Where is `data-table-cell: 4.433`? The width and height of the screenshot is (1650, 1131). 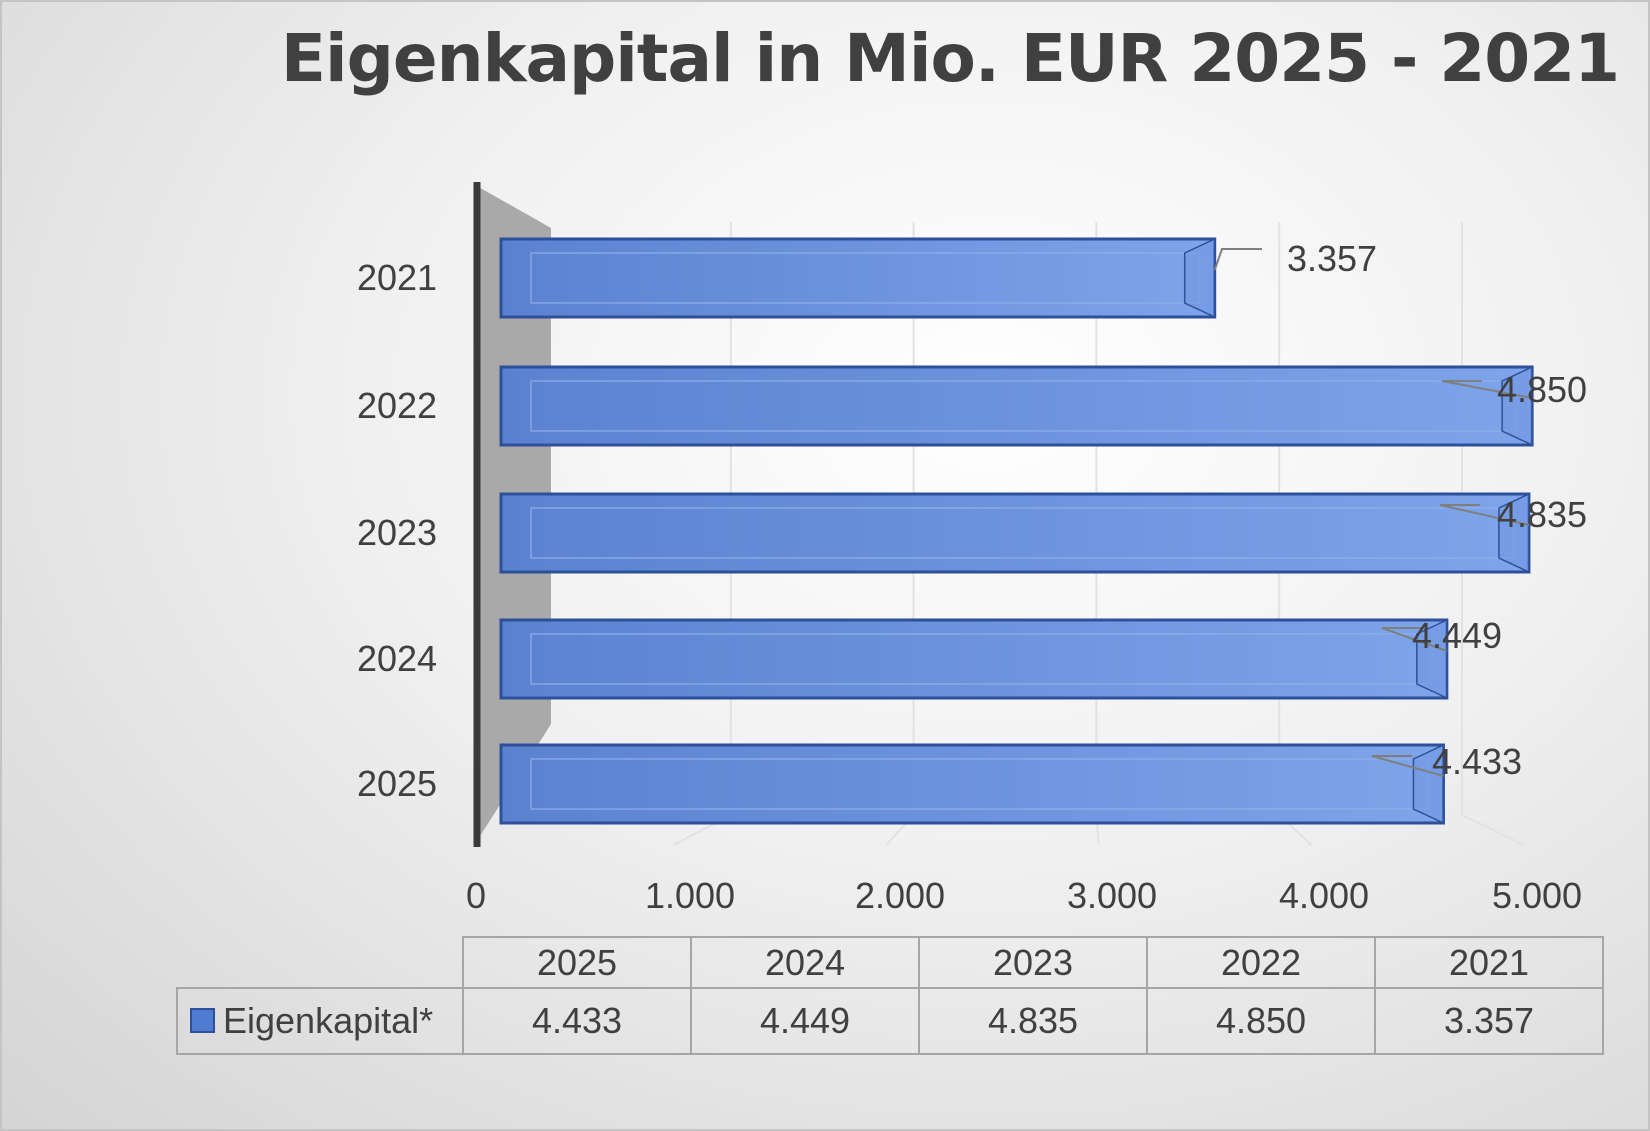
data-table-cell: 4.433 is located at coordinates (577, 1021).